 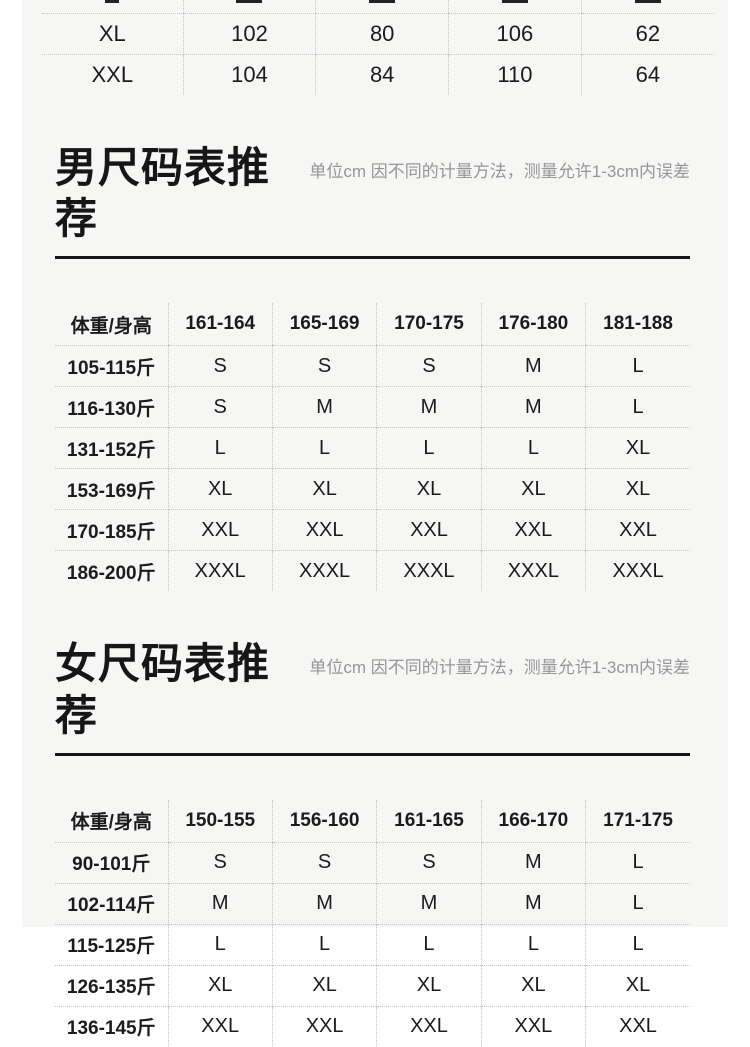 I want to click on row-label-cell: XL, so click(x=112, y=33).